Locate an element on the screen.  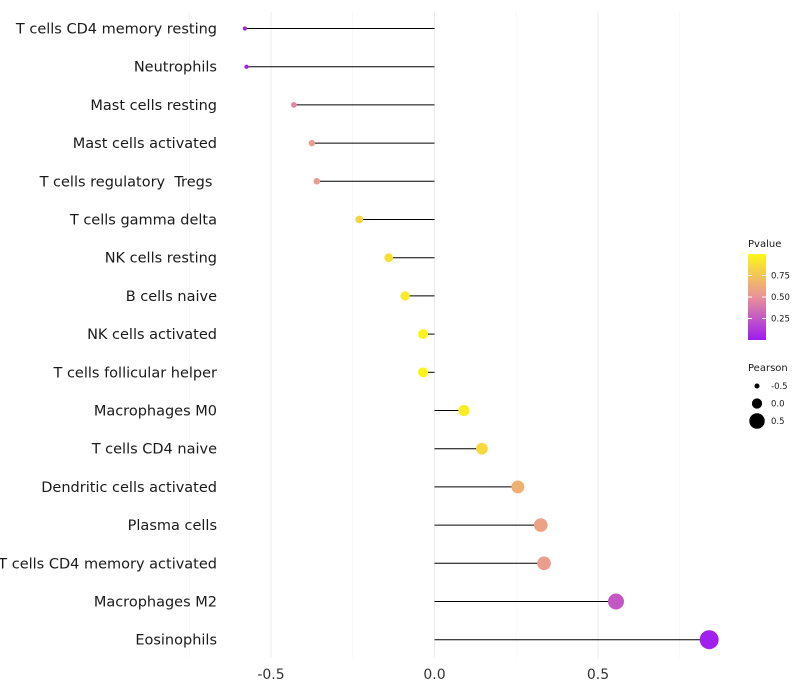
y-tick-label: NK cells activated is located at coordinates (152, 335).